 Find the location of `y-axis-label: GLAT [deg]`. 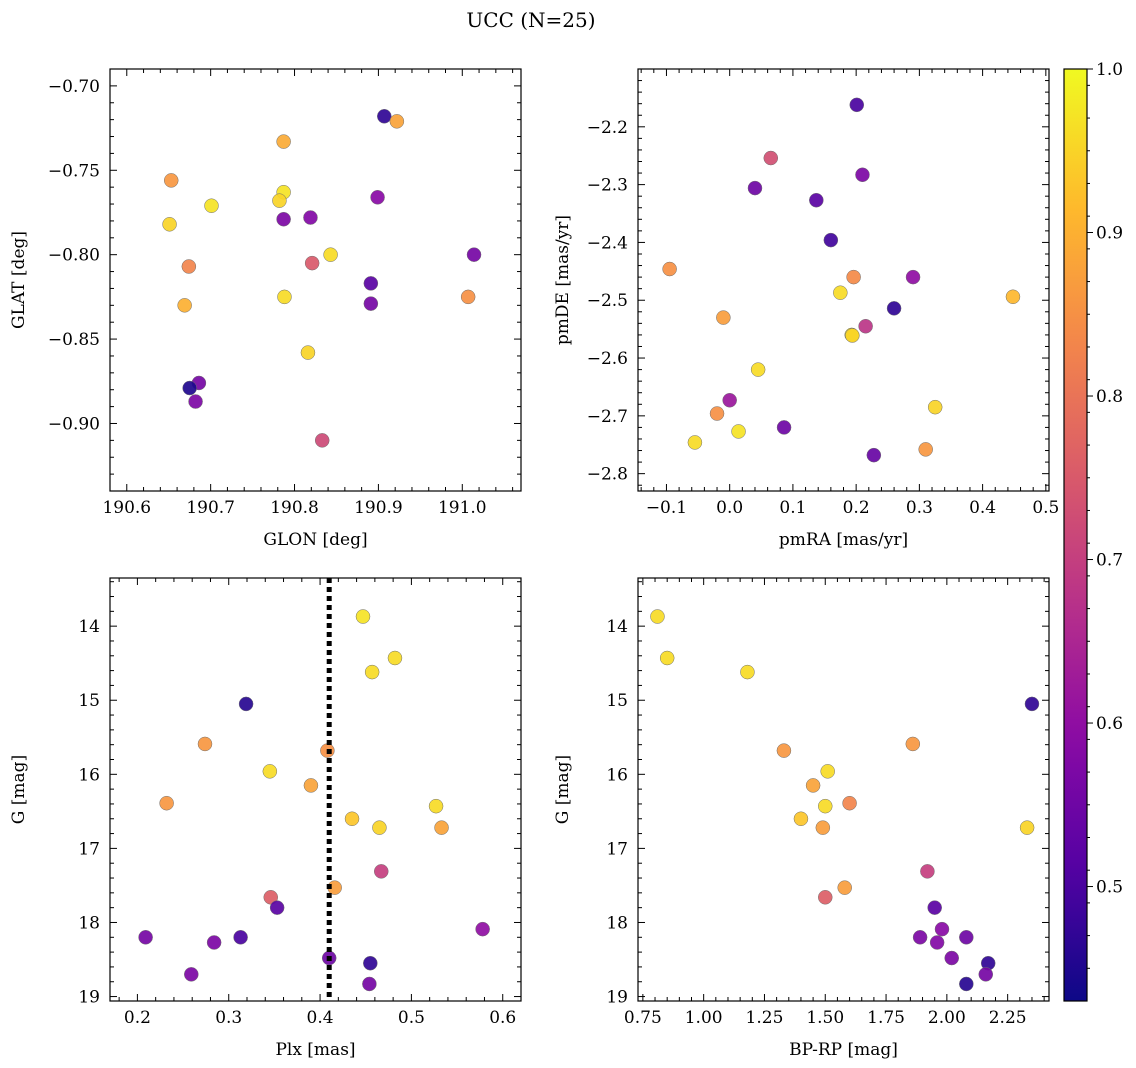

y-axis-label: GLAT [deg] is located at coordinates (19, 280).